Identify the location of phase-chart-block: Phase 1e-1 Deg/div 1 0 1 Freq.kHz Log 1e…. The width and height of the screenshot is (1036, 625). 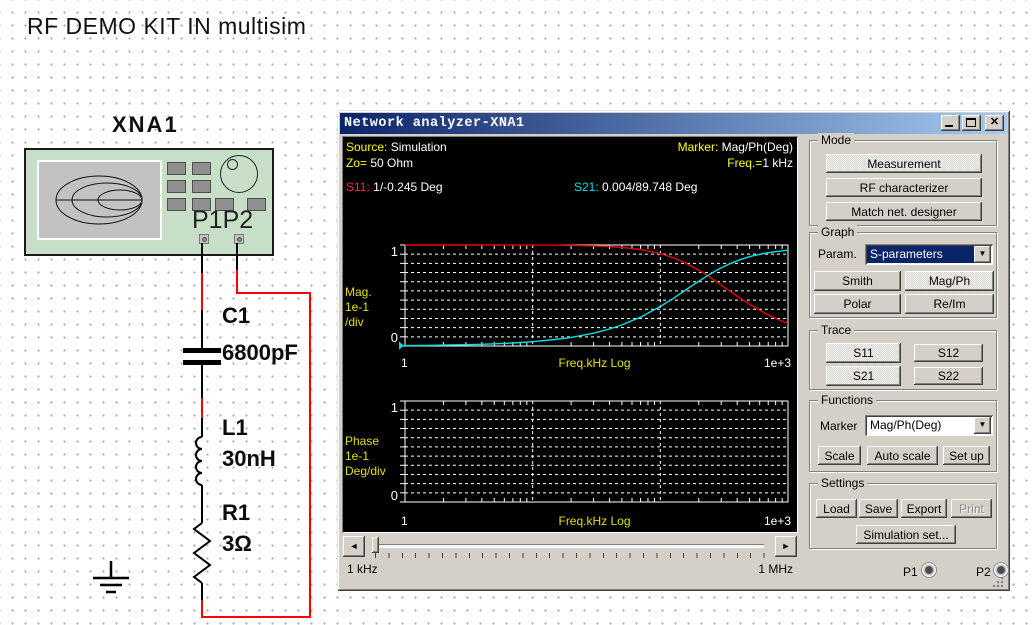
(570, 458).